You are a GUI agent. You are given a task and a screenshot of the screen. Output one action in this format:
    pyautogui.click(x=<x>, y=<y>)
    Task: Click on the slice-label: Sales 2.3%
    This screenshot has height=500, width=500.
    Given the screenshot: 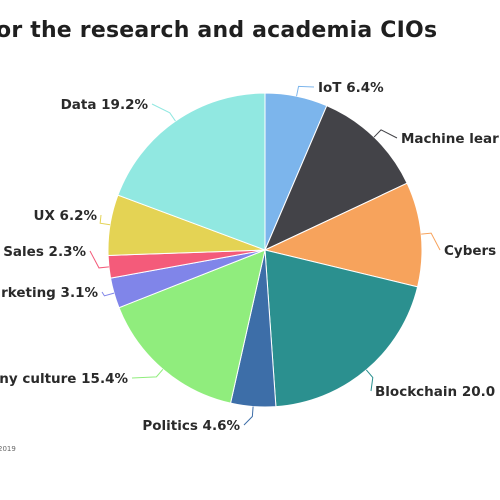 What is the action you would take?
    pyautogui.click(x=44, y=252)
    